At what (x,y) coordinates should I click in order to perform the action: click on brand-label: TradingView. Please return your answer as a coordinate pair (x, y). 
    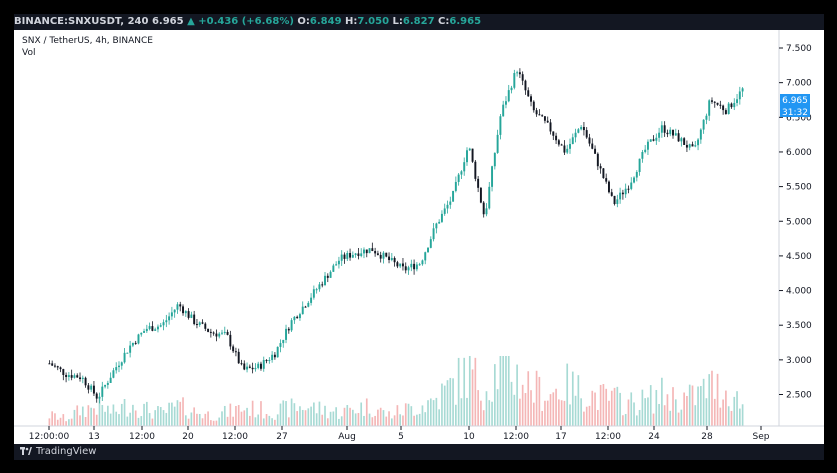
    Looking at the image, I should click on (66, 451).